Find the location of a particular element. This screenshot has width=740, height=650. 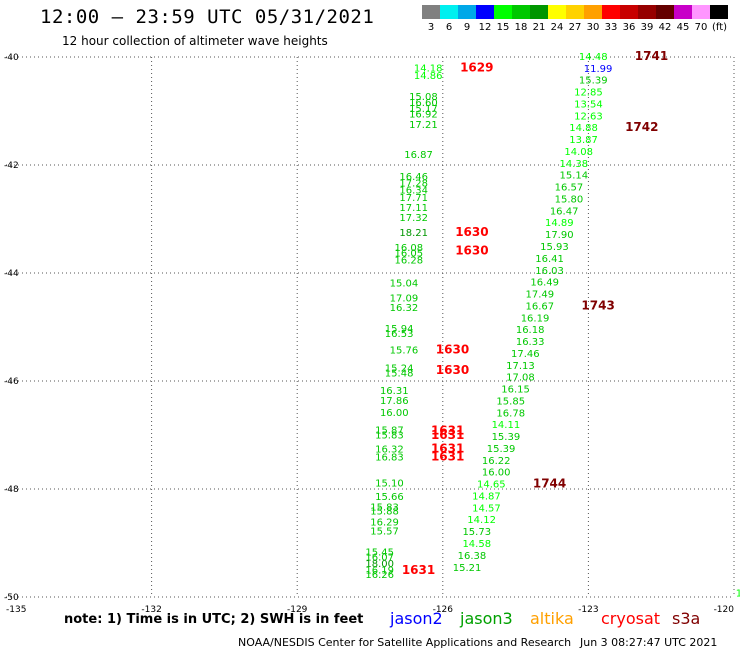

legend-label: 12 is located at coordinates (485, 27).